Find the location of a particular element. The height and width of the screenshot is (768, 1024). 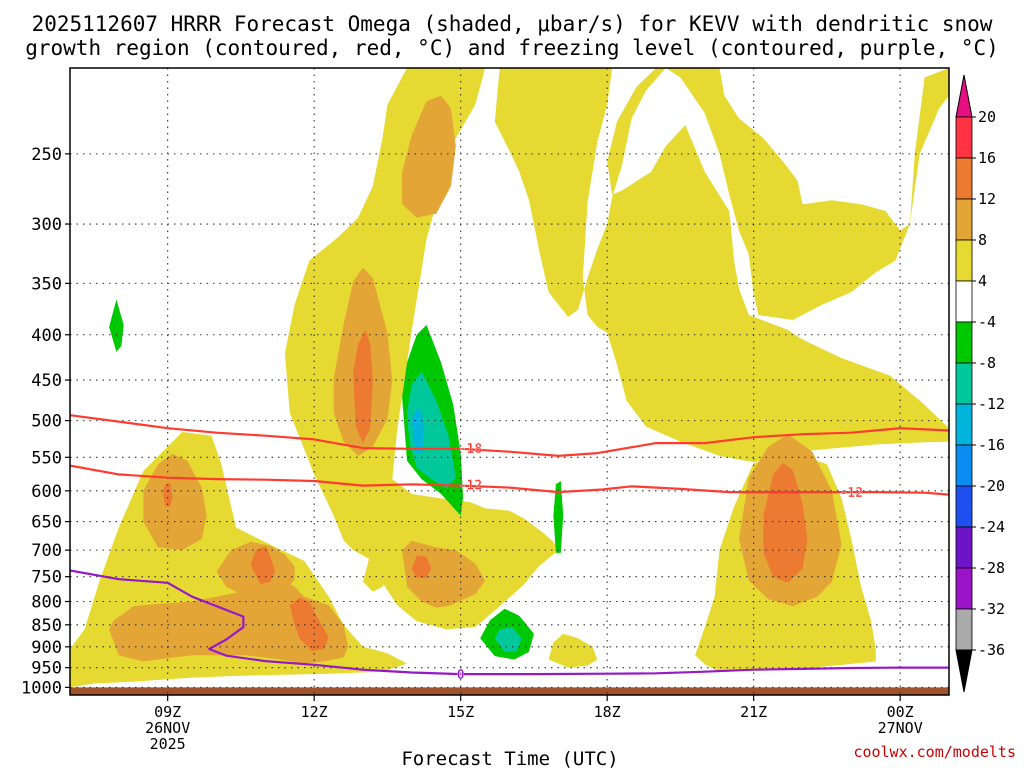

contour-label-0-0: -18 is located at coordinates (471, 449).